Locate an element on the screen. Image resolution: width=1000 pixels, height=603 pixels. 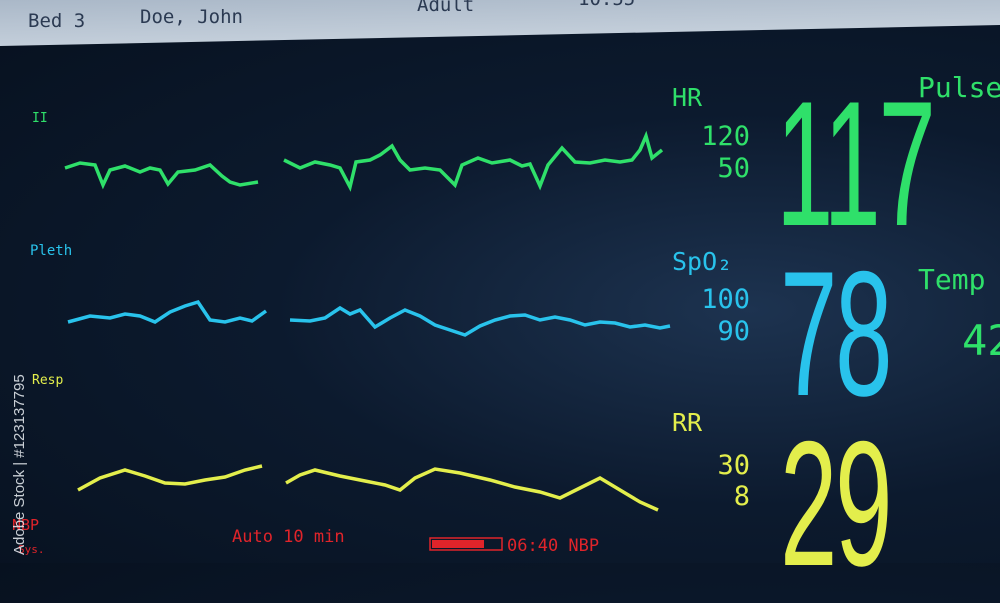
ecg-label: II is located at coordinates (40, 118).